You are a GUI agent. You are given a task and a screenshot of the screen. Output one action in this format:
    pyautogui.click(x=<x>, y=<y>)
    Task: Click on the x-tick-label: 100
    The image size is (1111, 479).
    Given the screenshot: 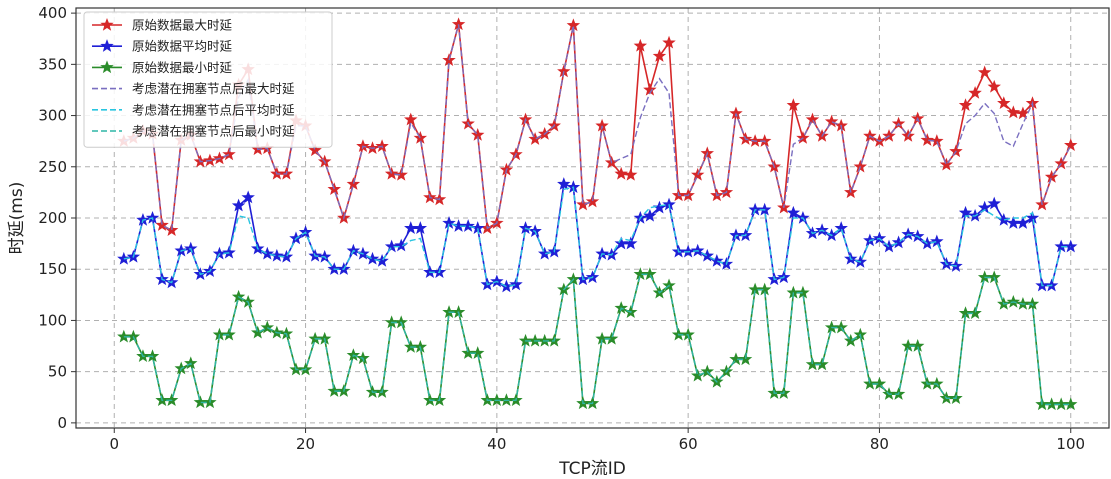 What is the action you would take?
    pyautogui.click(x=1070, y=444)
    